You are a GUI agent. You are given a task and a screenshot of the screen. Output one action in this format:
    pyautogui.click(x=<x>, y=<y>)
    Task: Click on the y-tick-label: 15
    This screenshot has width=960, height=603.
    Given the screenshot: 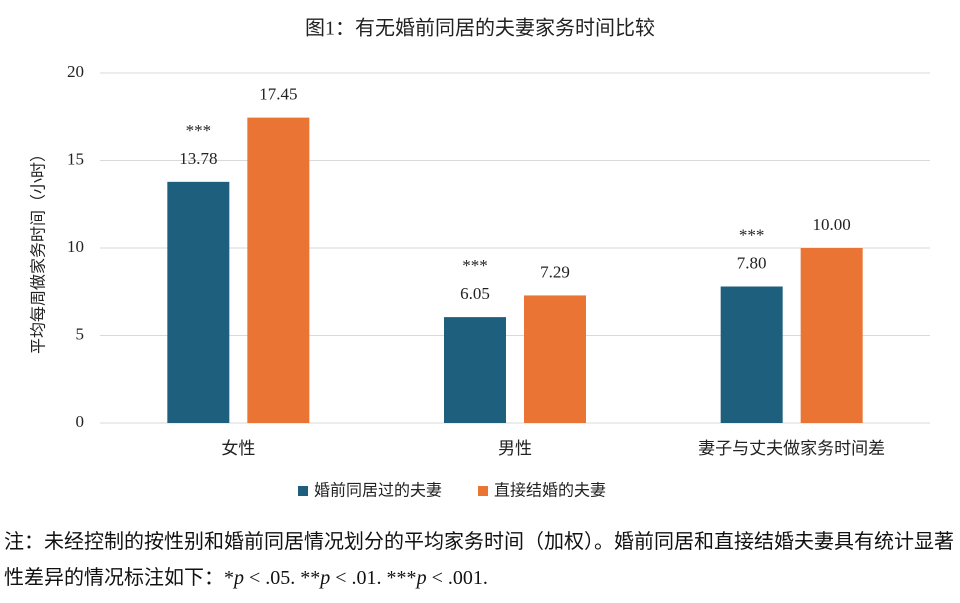 What is the action you would take?
    pyautogui.click(x=75, y=158)
    